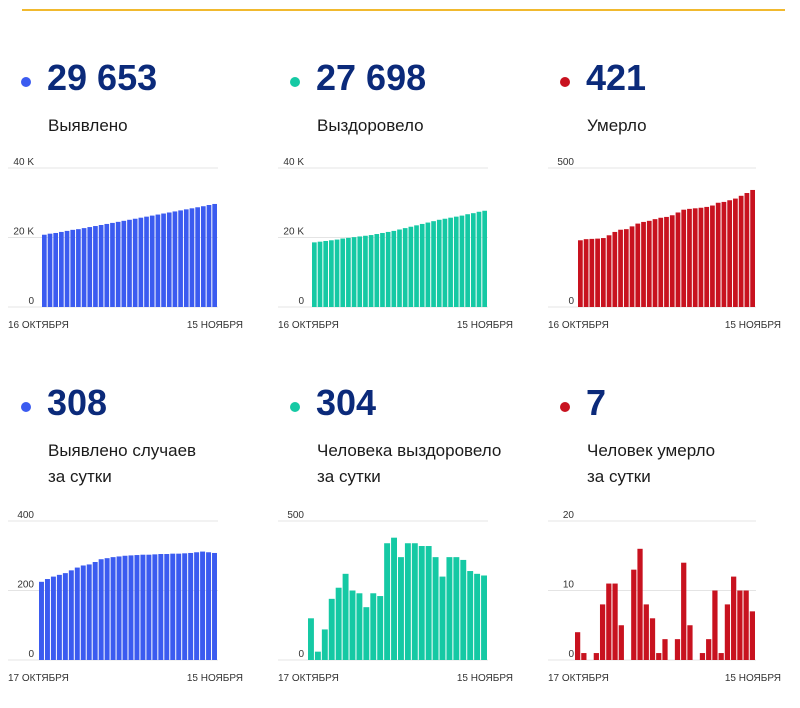 The height and width of the screenshot is (708, 800). What do you see at coordinates (617, 125) in the screenshot?
I see `metric-label-line: Умерло` at bounding box center [617, 125].